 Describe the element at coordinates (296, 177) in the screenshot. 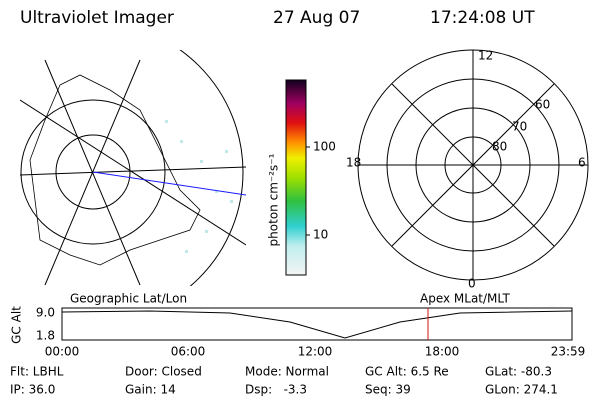

I see `colorbar` at that location.